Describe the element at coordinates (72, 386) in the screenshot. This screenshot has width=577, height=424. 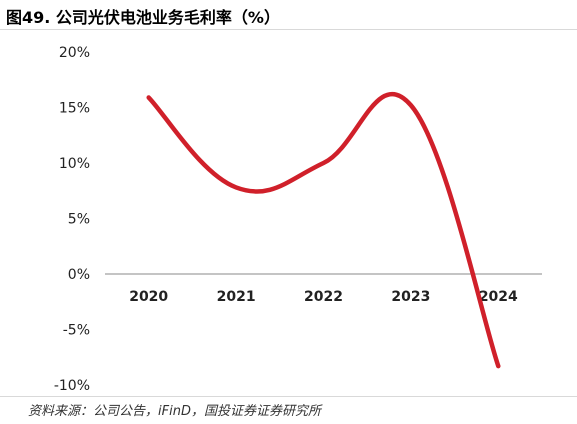
I see `y-tick-label: -10%` at that location.